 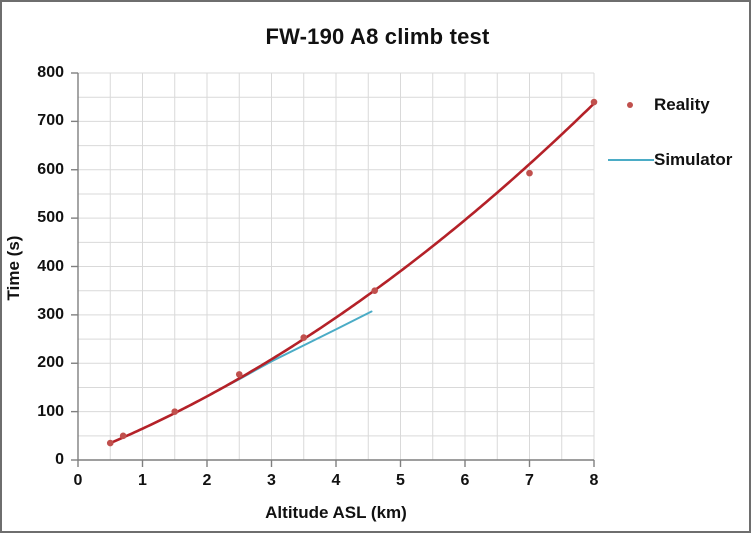 What do you see at coordinates (594, 480) in the screenshot?
I see `x-tick-label: 8` at bounding box center [594, 480].